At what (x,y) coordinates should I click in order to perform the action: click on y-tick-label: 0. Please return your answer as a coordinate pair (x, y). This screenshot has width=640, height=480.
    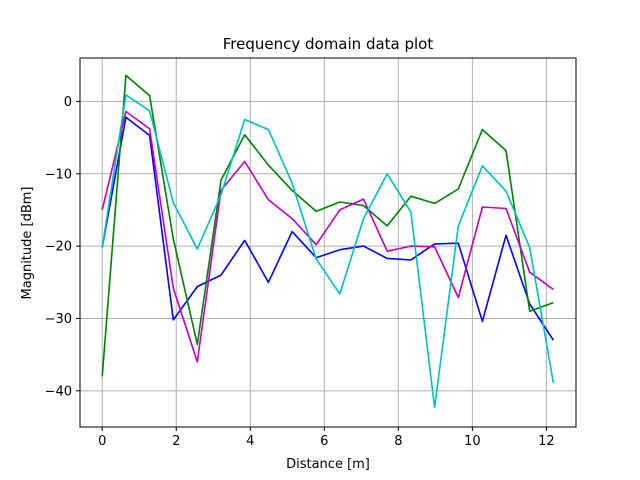
    Looking at the image, I should click on (68, 102).